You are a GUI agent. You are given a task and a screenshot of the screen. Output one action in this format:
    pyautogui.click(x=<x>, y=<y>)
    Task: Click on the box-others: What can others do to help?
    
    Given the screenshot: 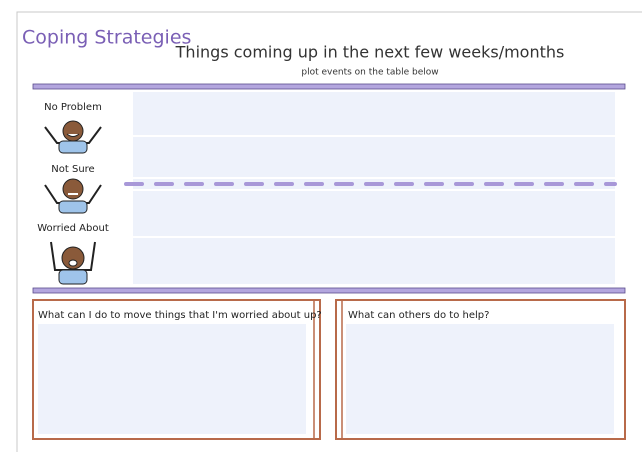 What is the action you would take?
    pyautogui.click(x=480, y=369)
    